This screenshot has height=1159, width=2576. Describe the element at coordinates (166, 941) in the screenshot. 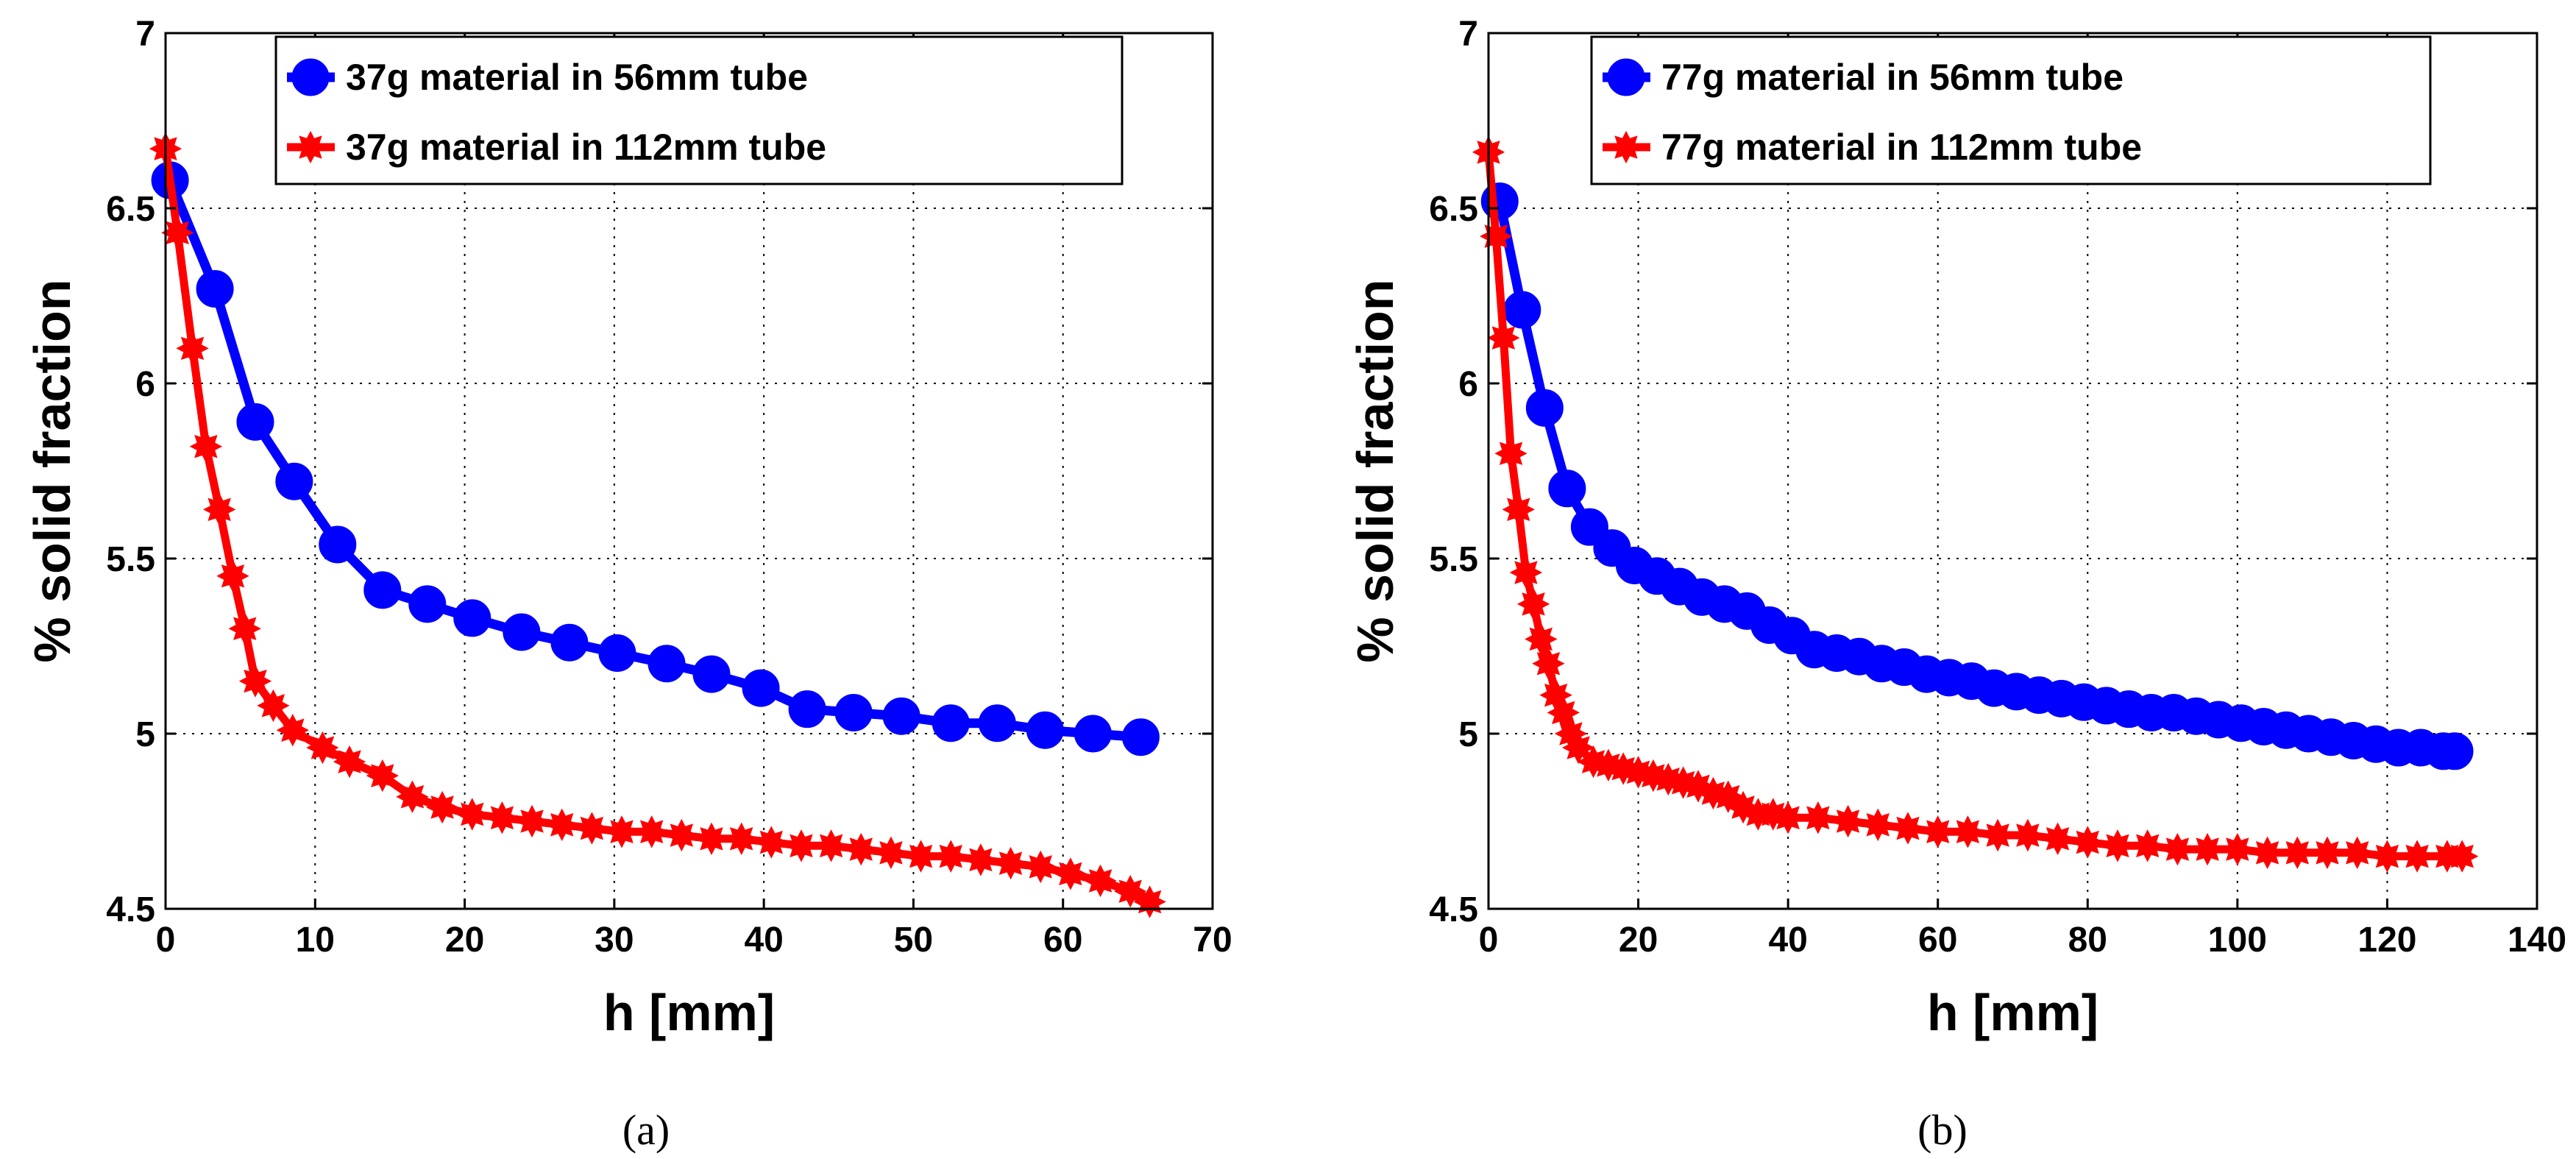

I see `x-tick-label: 0` at that location.